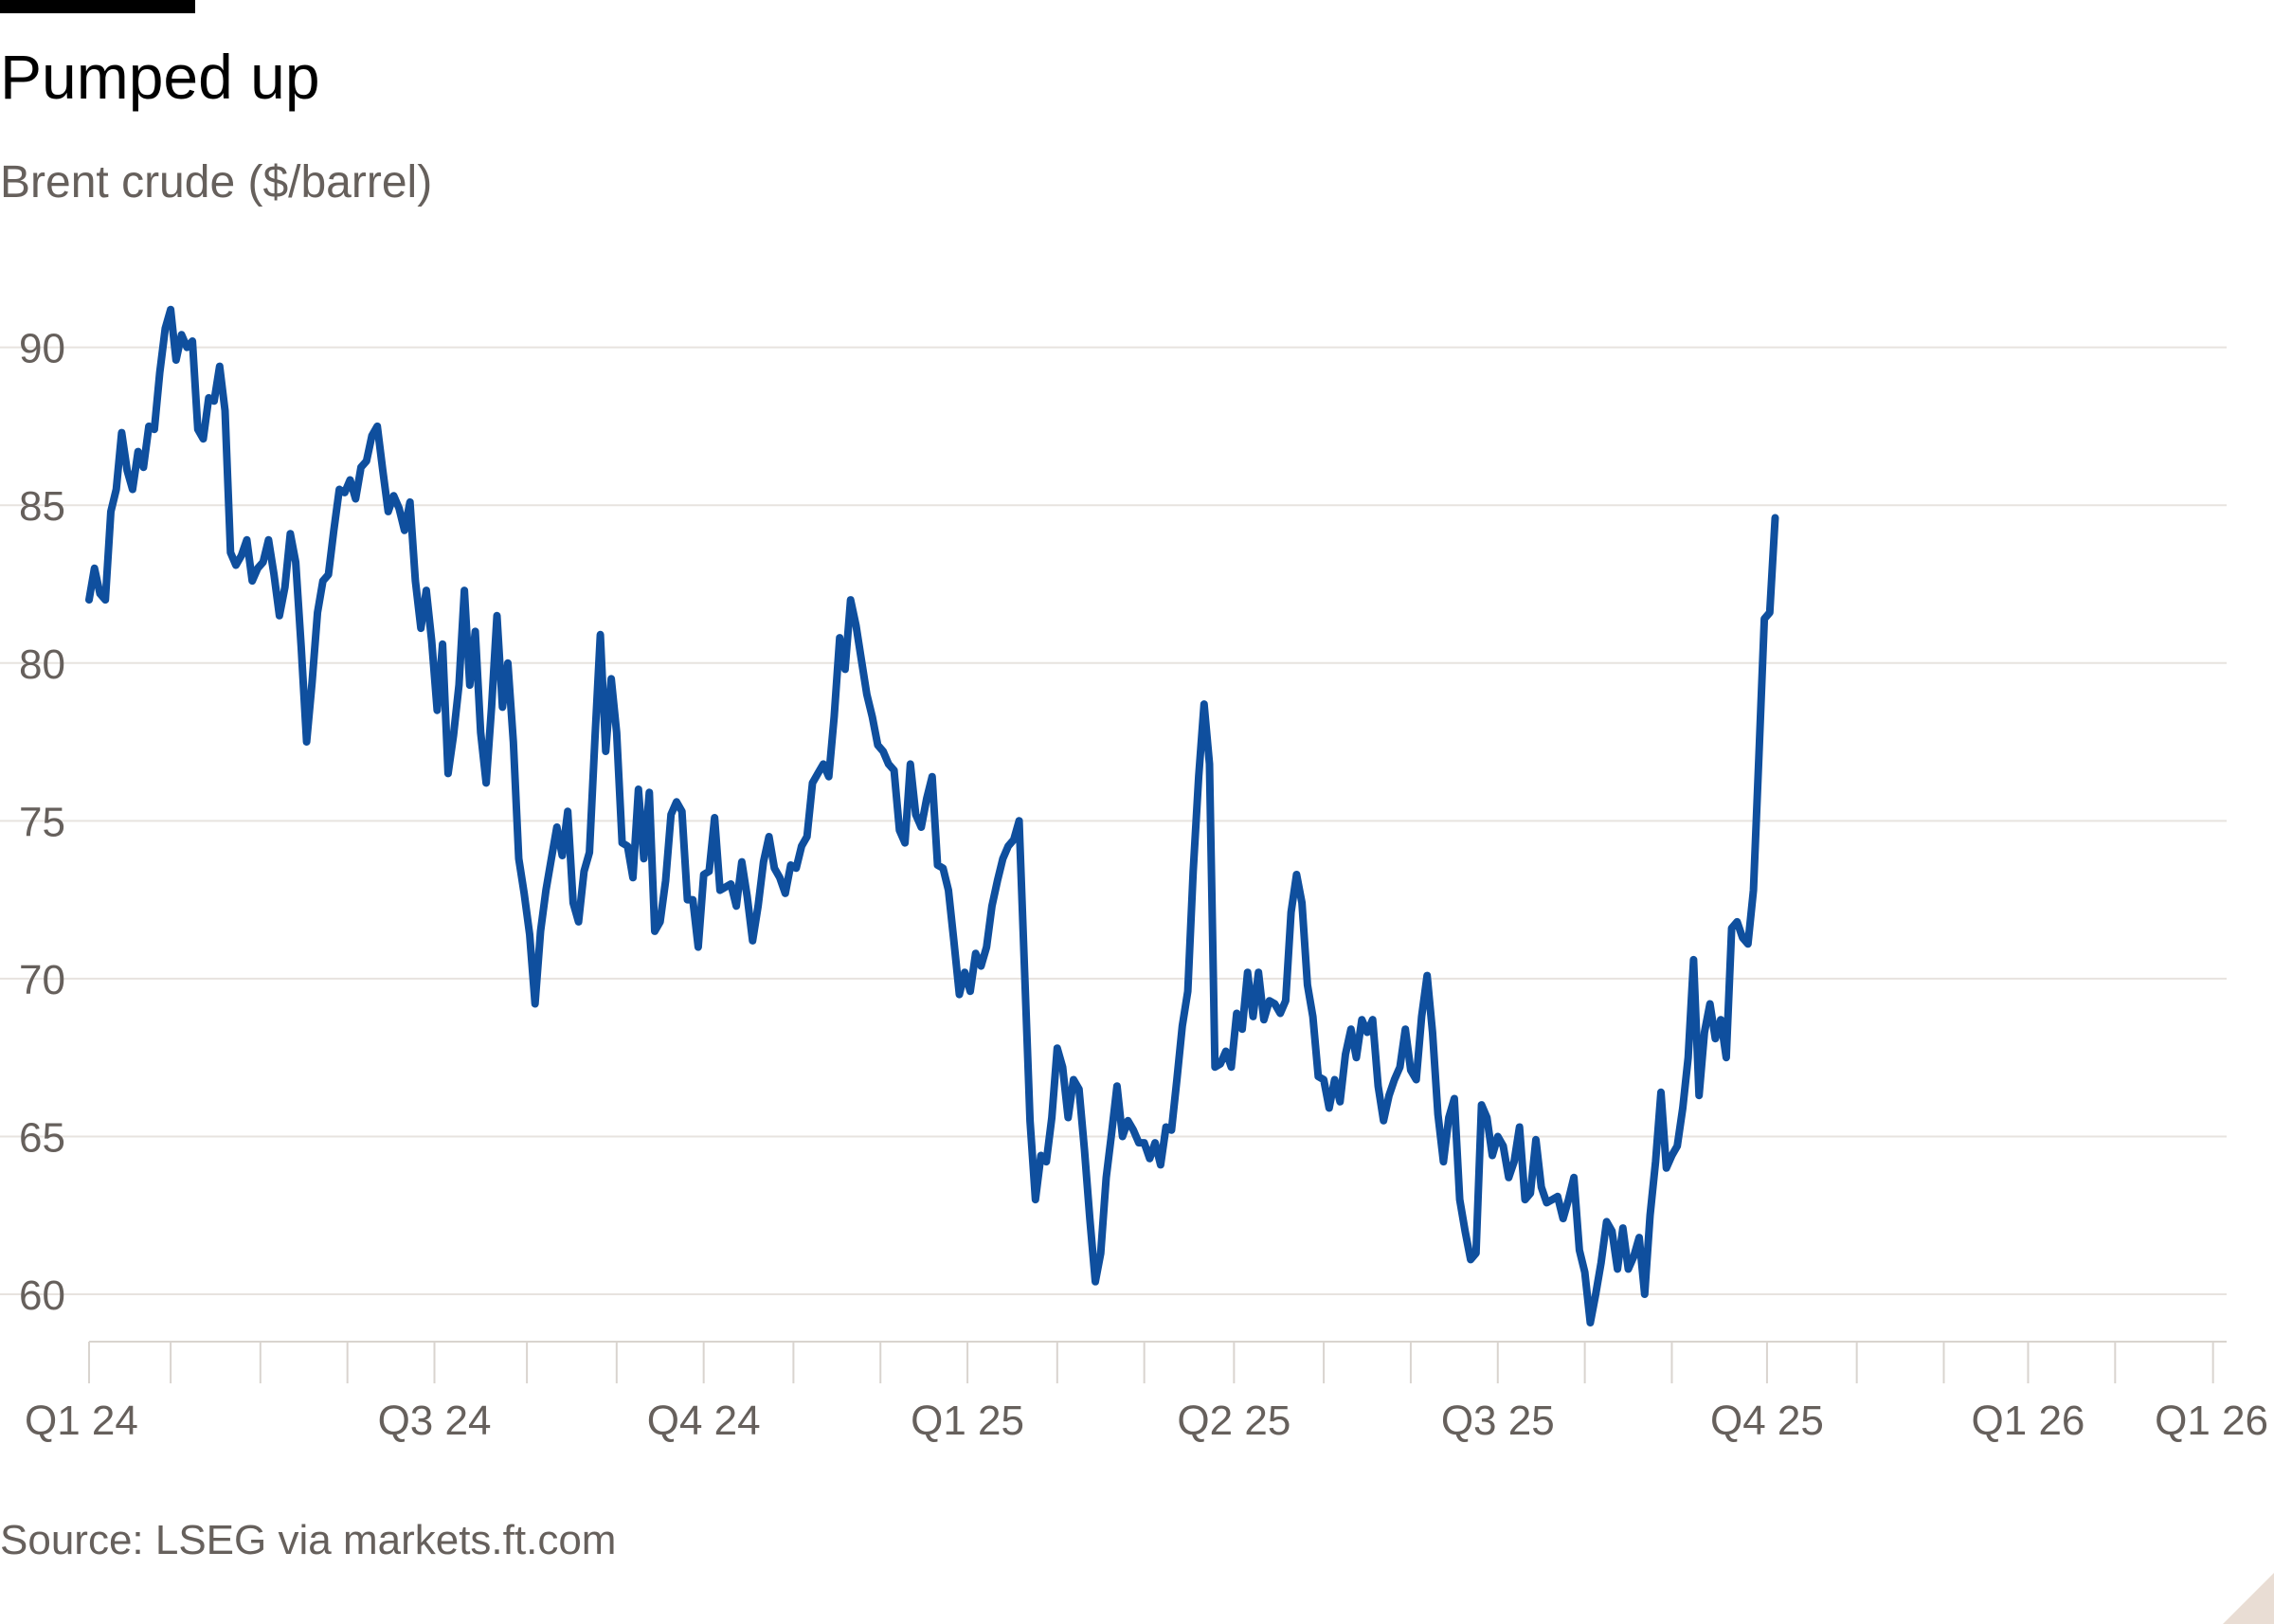  Describe the element at coordinates (435, 1421) in the screenshot. I see `x-tick-label-1: Q3 24` at that location.